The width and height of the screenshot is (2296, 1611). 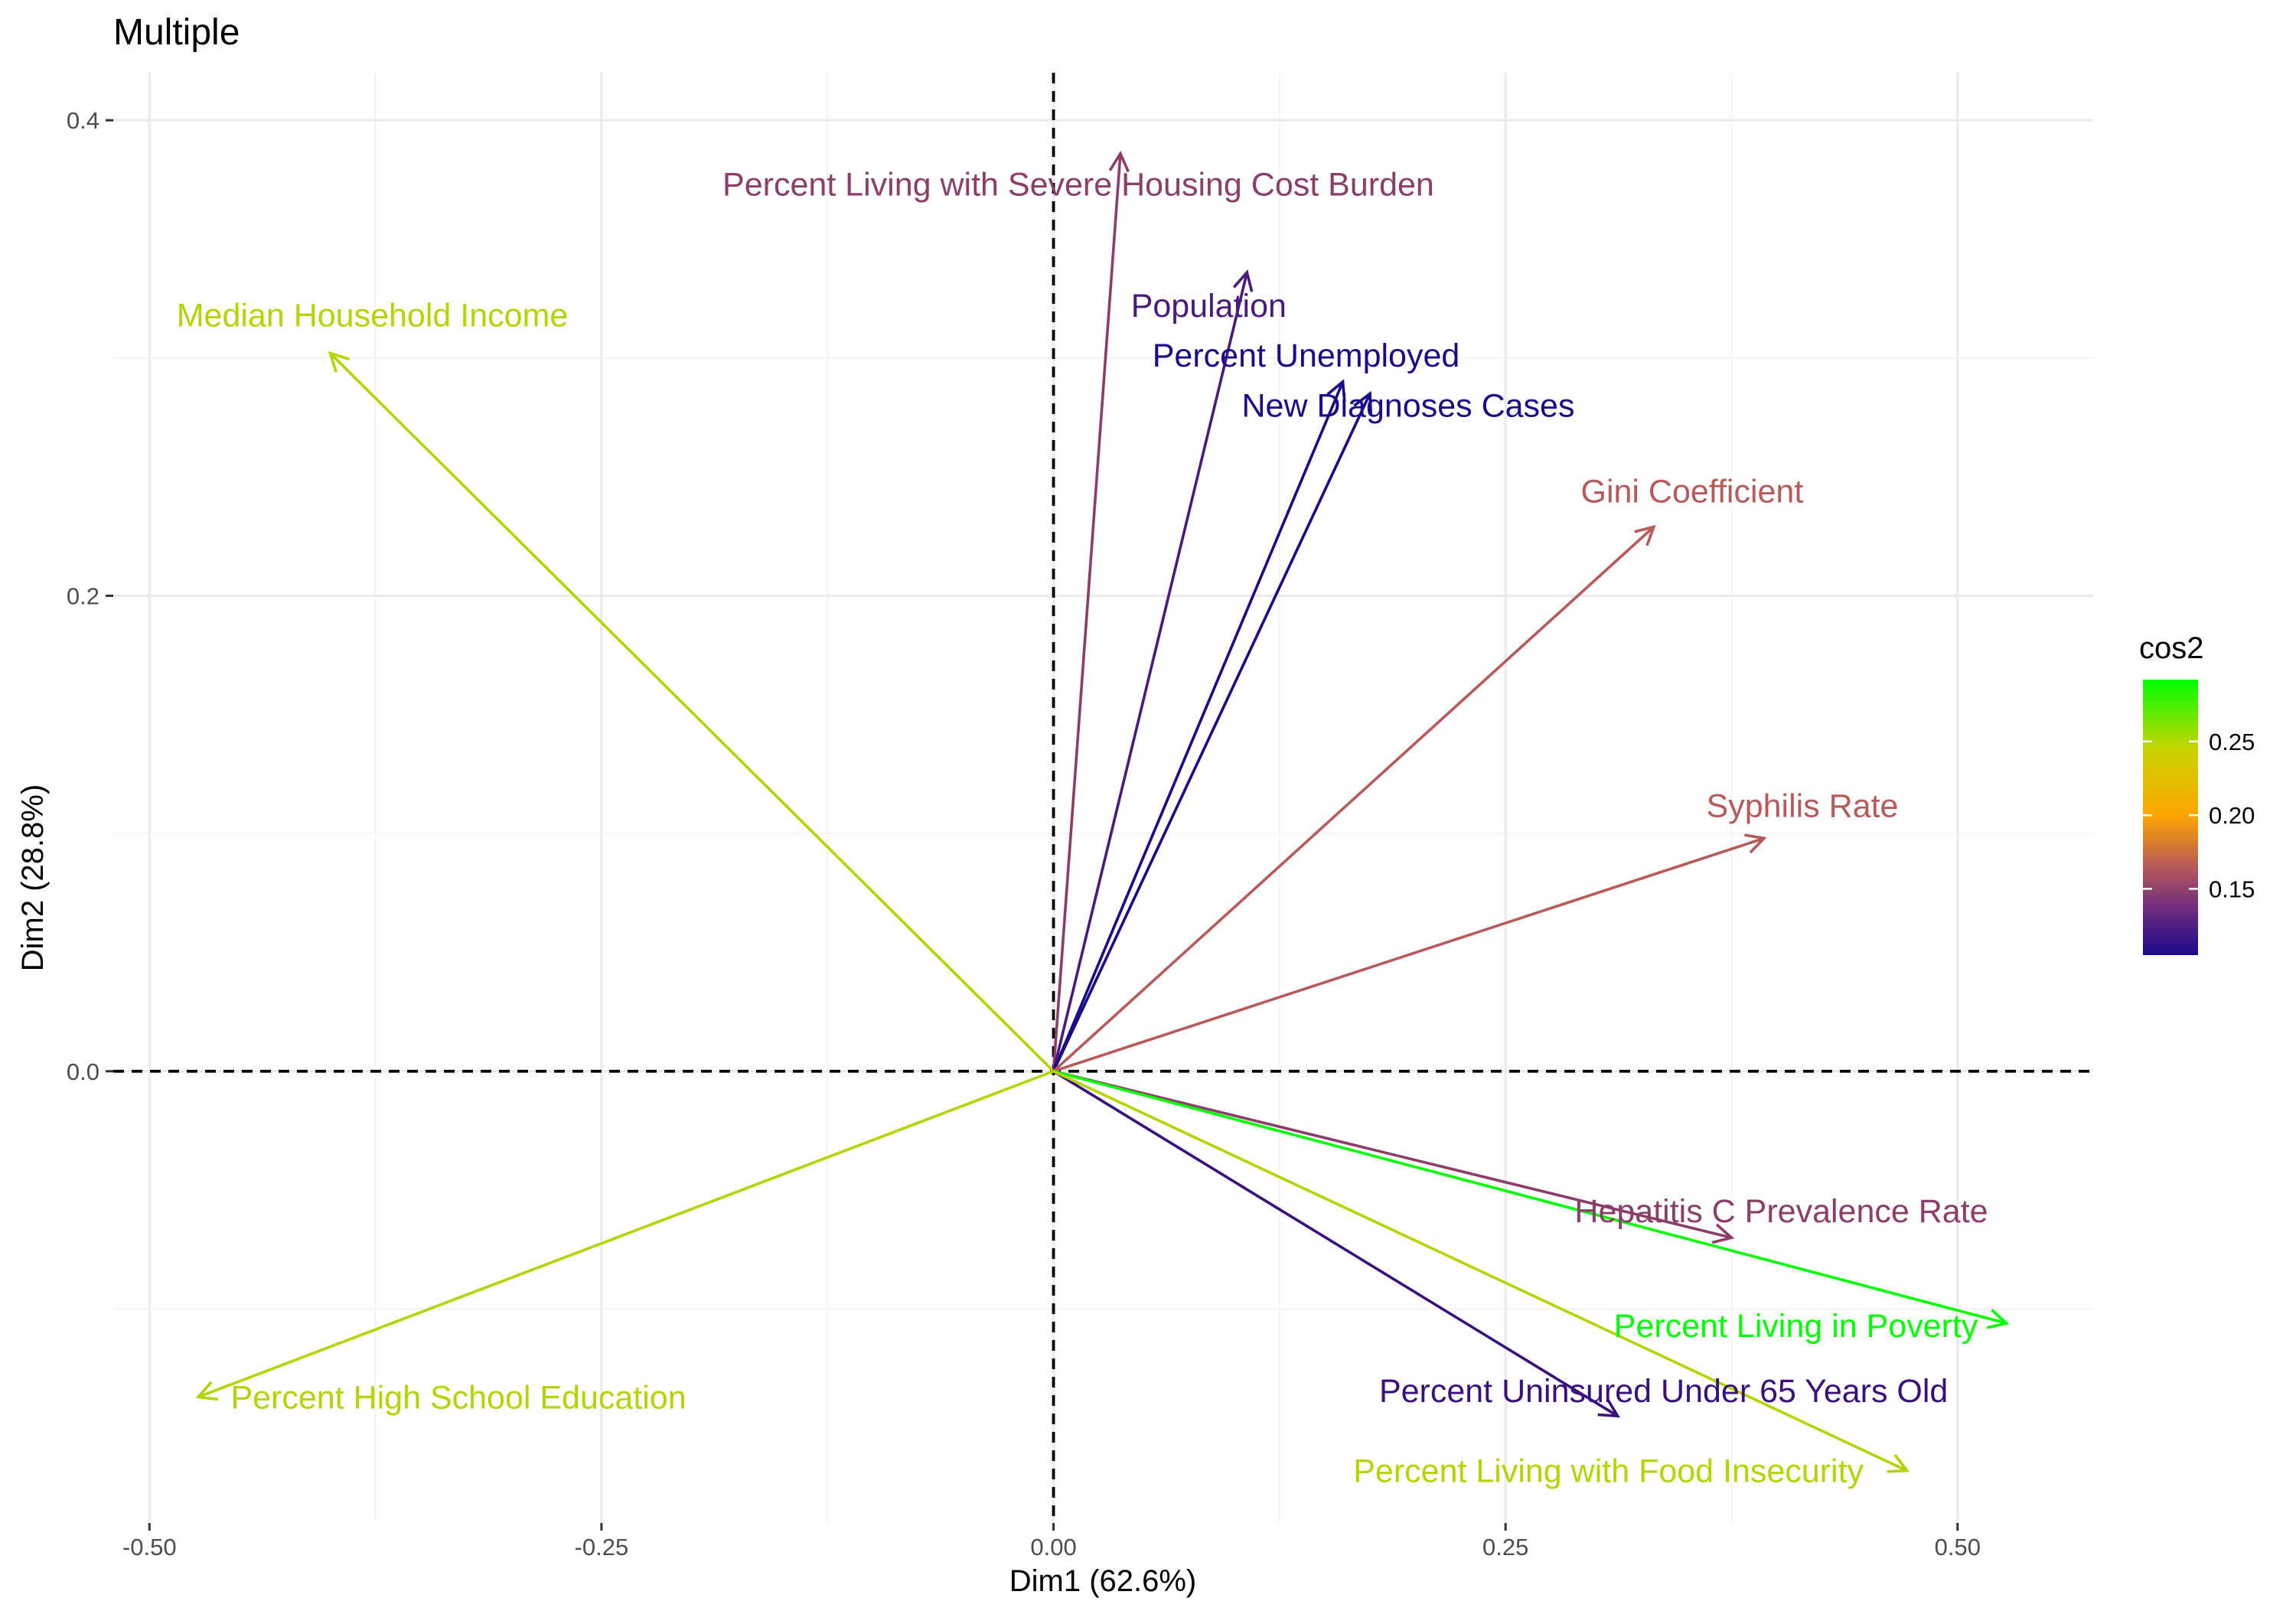 What do you see at coordinates (2232, 889) in the screenshot?
I see `legend-tick-label: 0.15` at bounding box center [2232, 889].